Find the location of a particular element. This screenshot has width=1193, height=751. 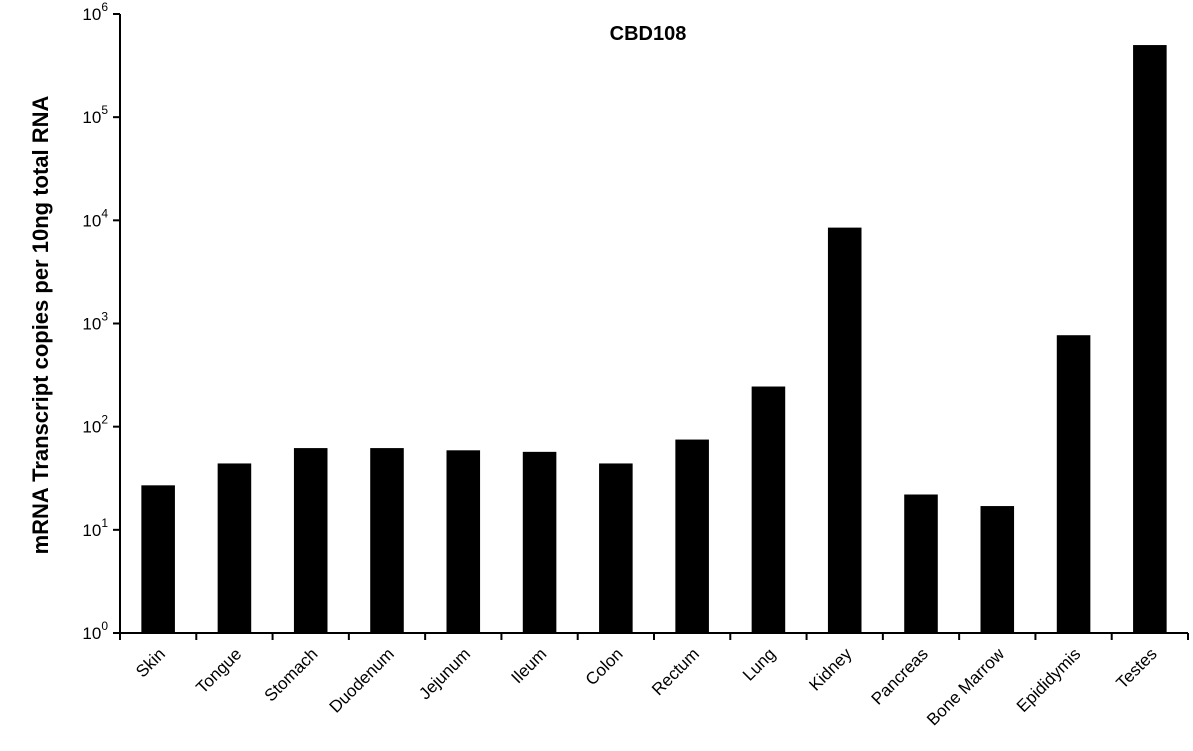

bar-jejunum is located at coordinates (463, 541).